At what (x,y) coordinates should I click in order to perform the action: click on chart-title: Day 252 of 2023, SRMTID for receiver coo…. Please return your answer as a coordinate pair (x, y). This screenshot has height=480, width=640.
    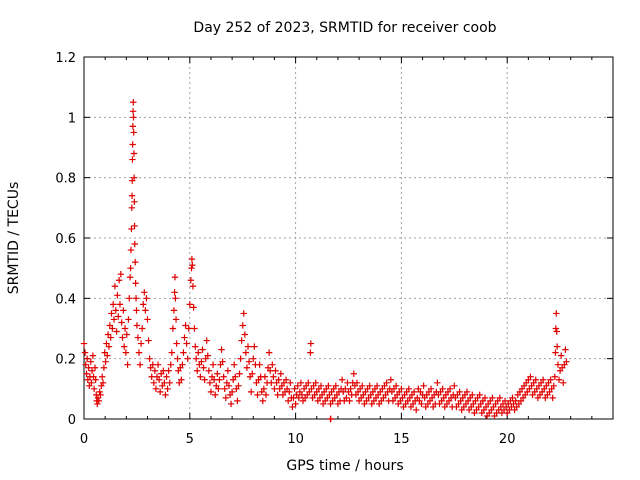
    Looking at the image, I should click on (344, 28).